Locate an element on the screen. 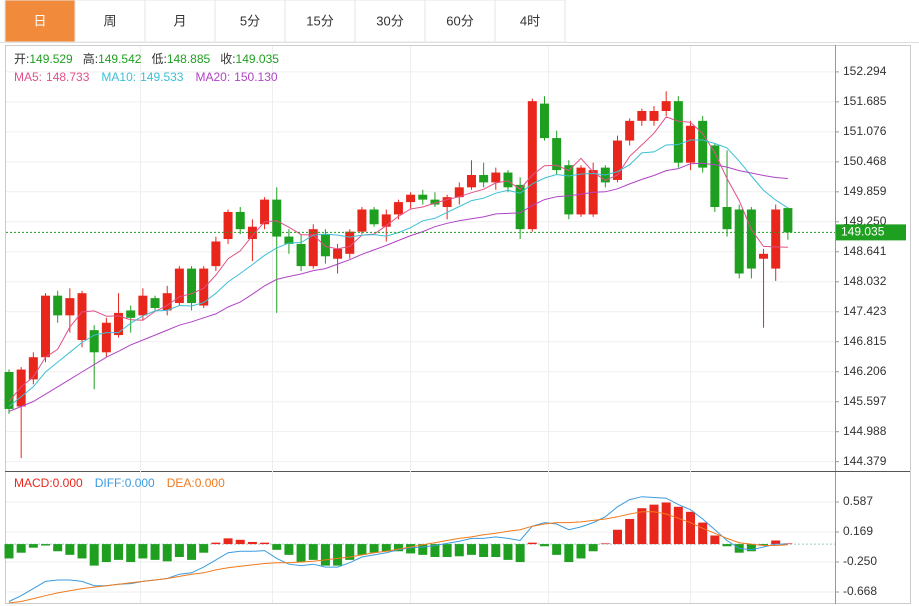 This screenshot has height=606, width=919. tab-label: 5分 is located at coordinates (250, 20).